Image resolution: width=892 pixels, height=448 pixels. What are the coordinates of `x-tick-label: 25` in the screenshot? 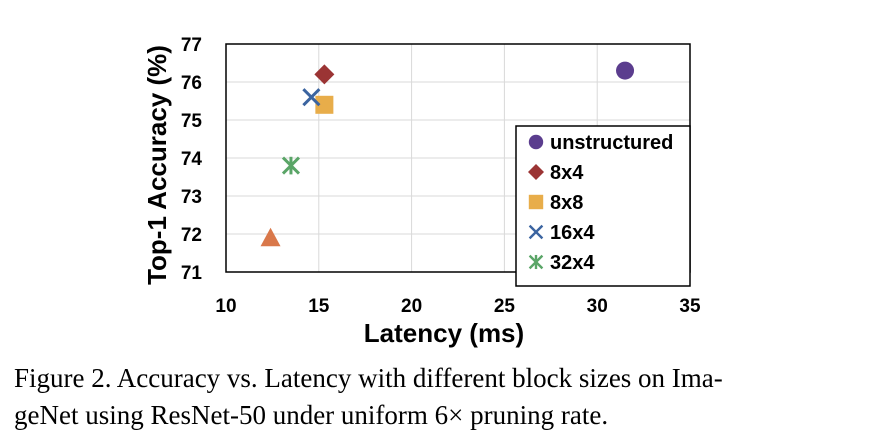 It's located at (505, 306).